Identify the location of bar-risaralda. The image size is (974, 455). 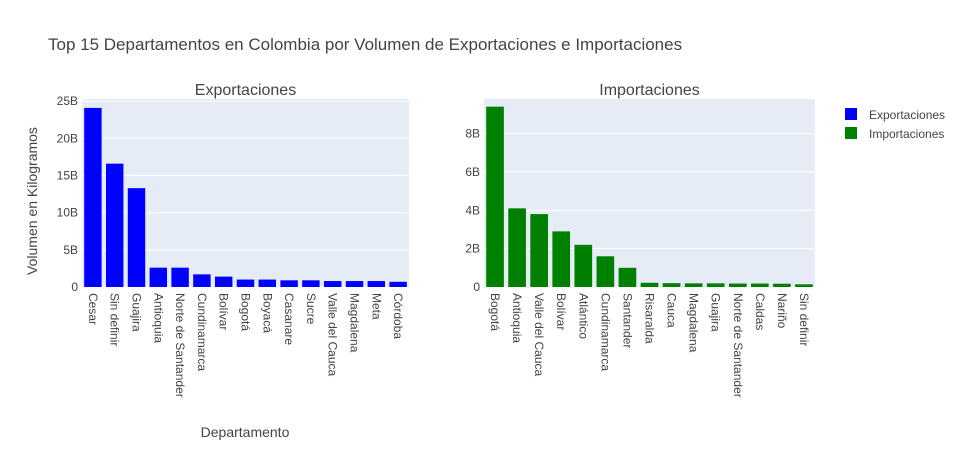
(649, 284).